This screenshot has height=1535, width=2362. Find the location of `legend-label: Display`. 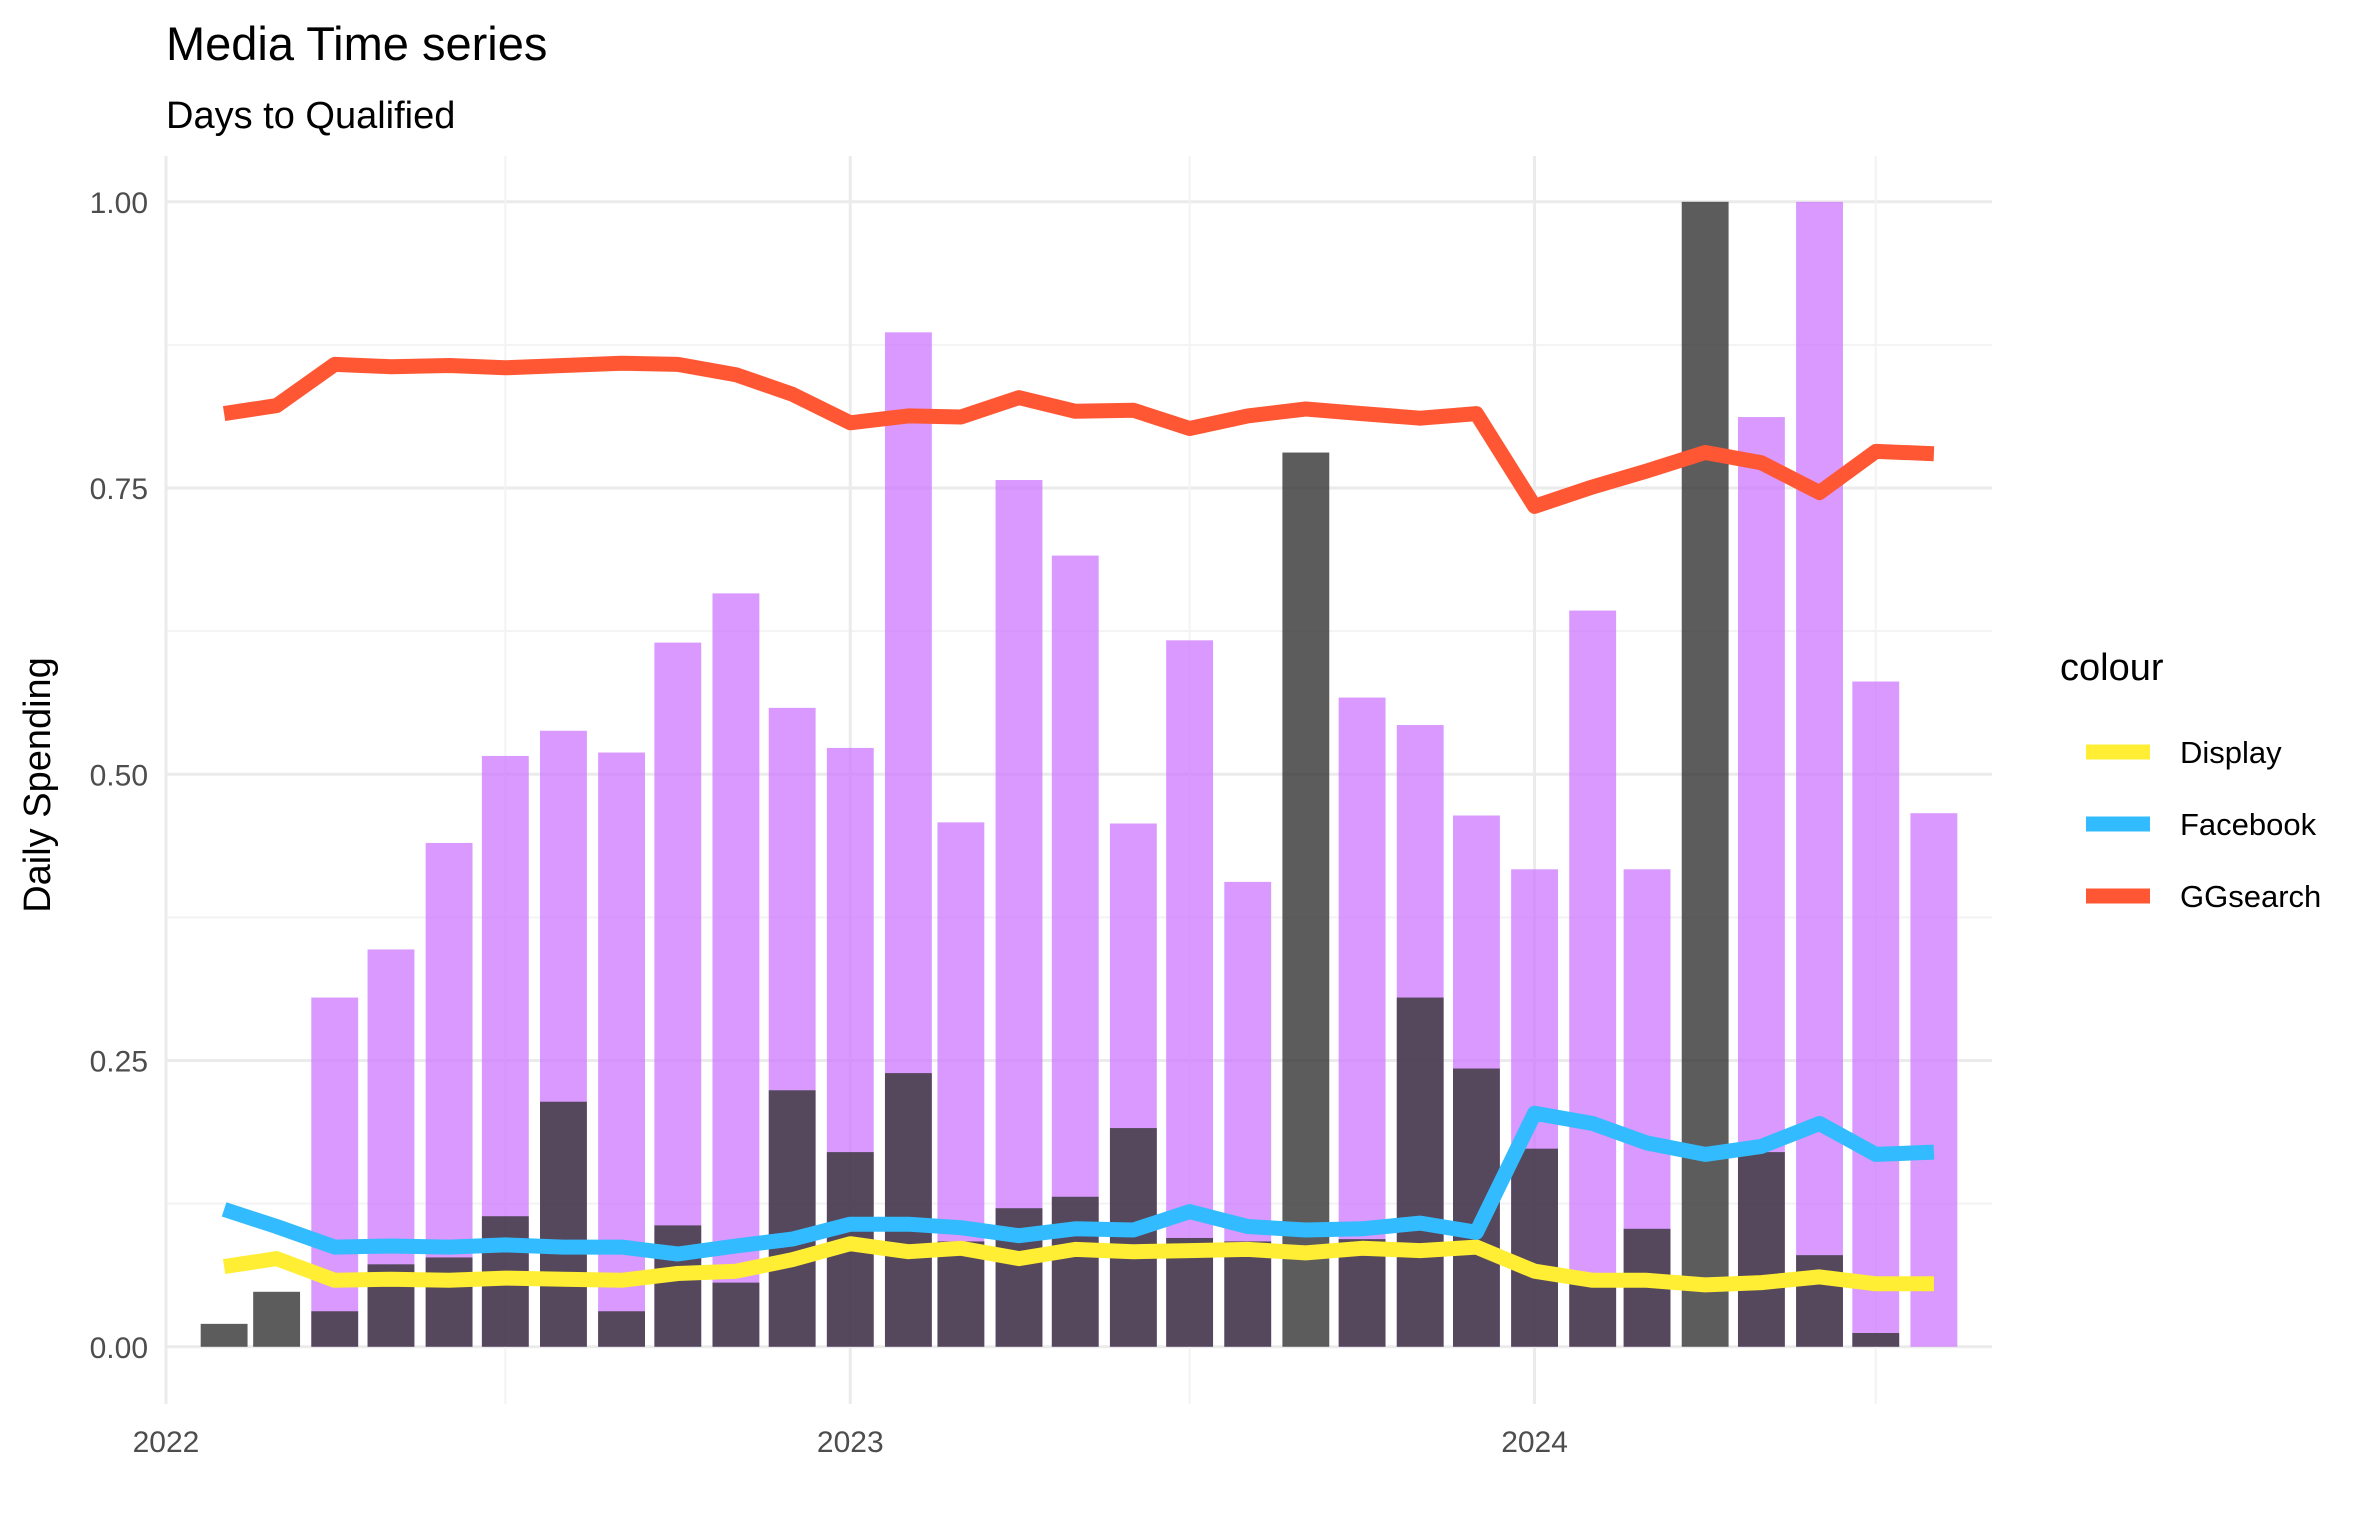

legend-label: Display is located at coordinates (2231, 752).